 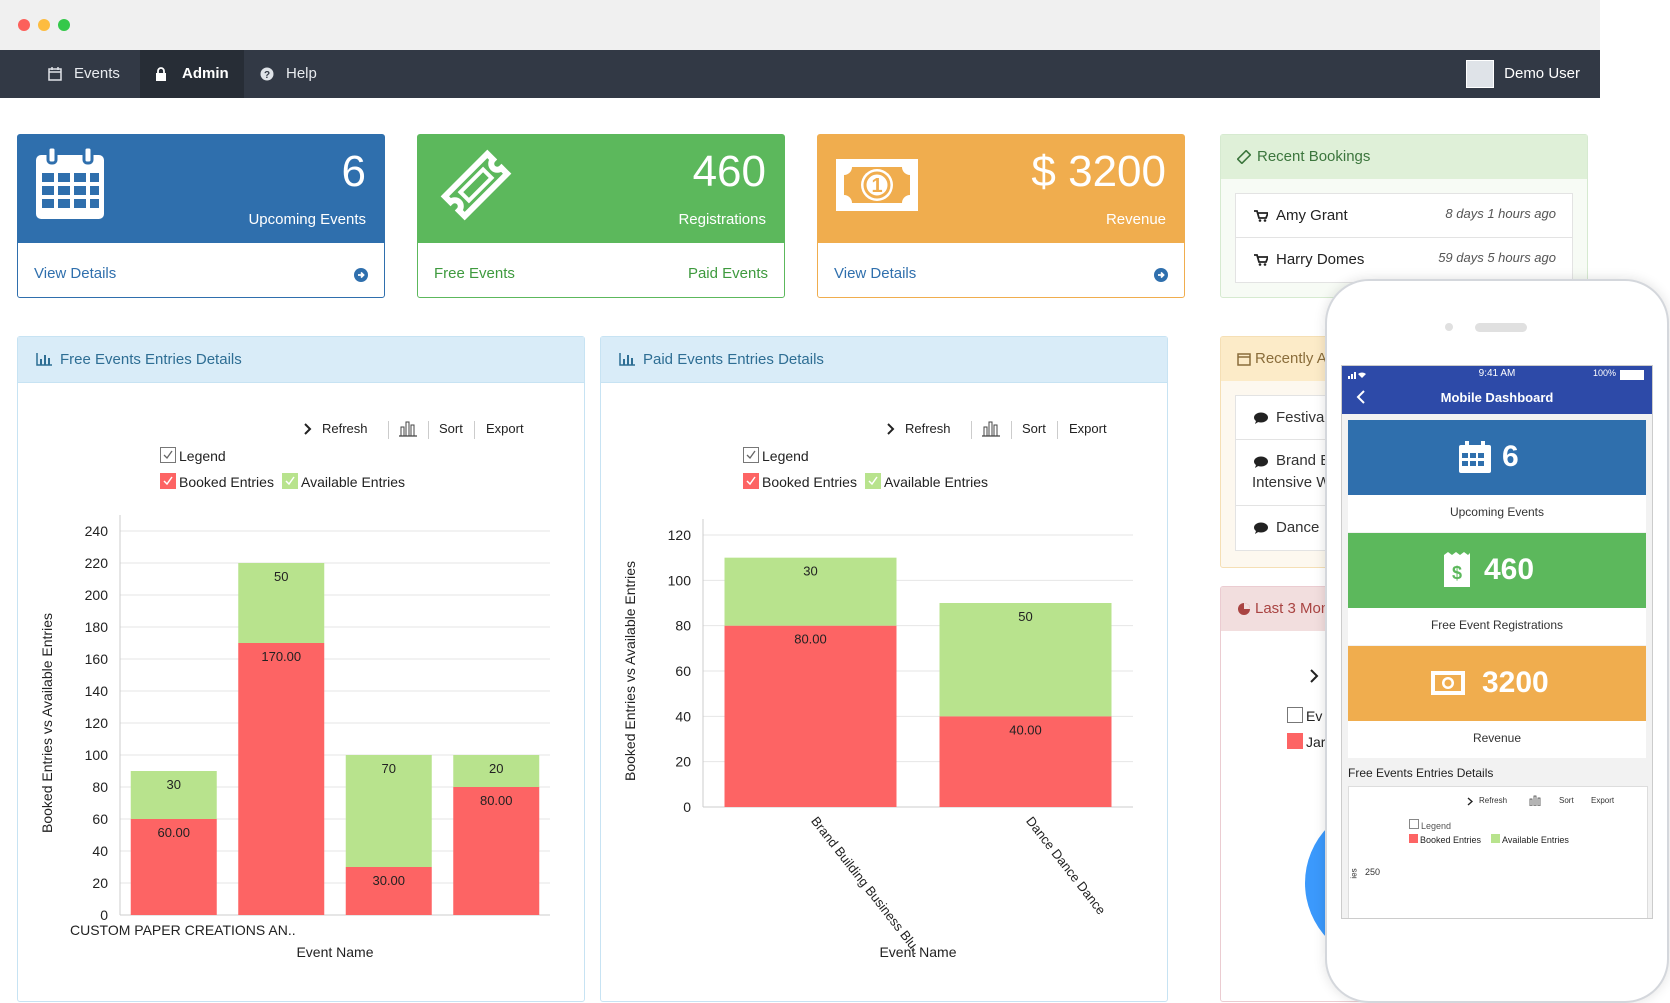 What do you see at coordinates (683, 716) in the screenshot?
I see `y-tick-label: 40` at bounding box center [683, 716].